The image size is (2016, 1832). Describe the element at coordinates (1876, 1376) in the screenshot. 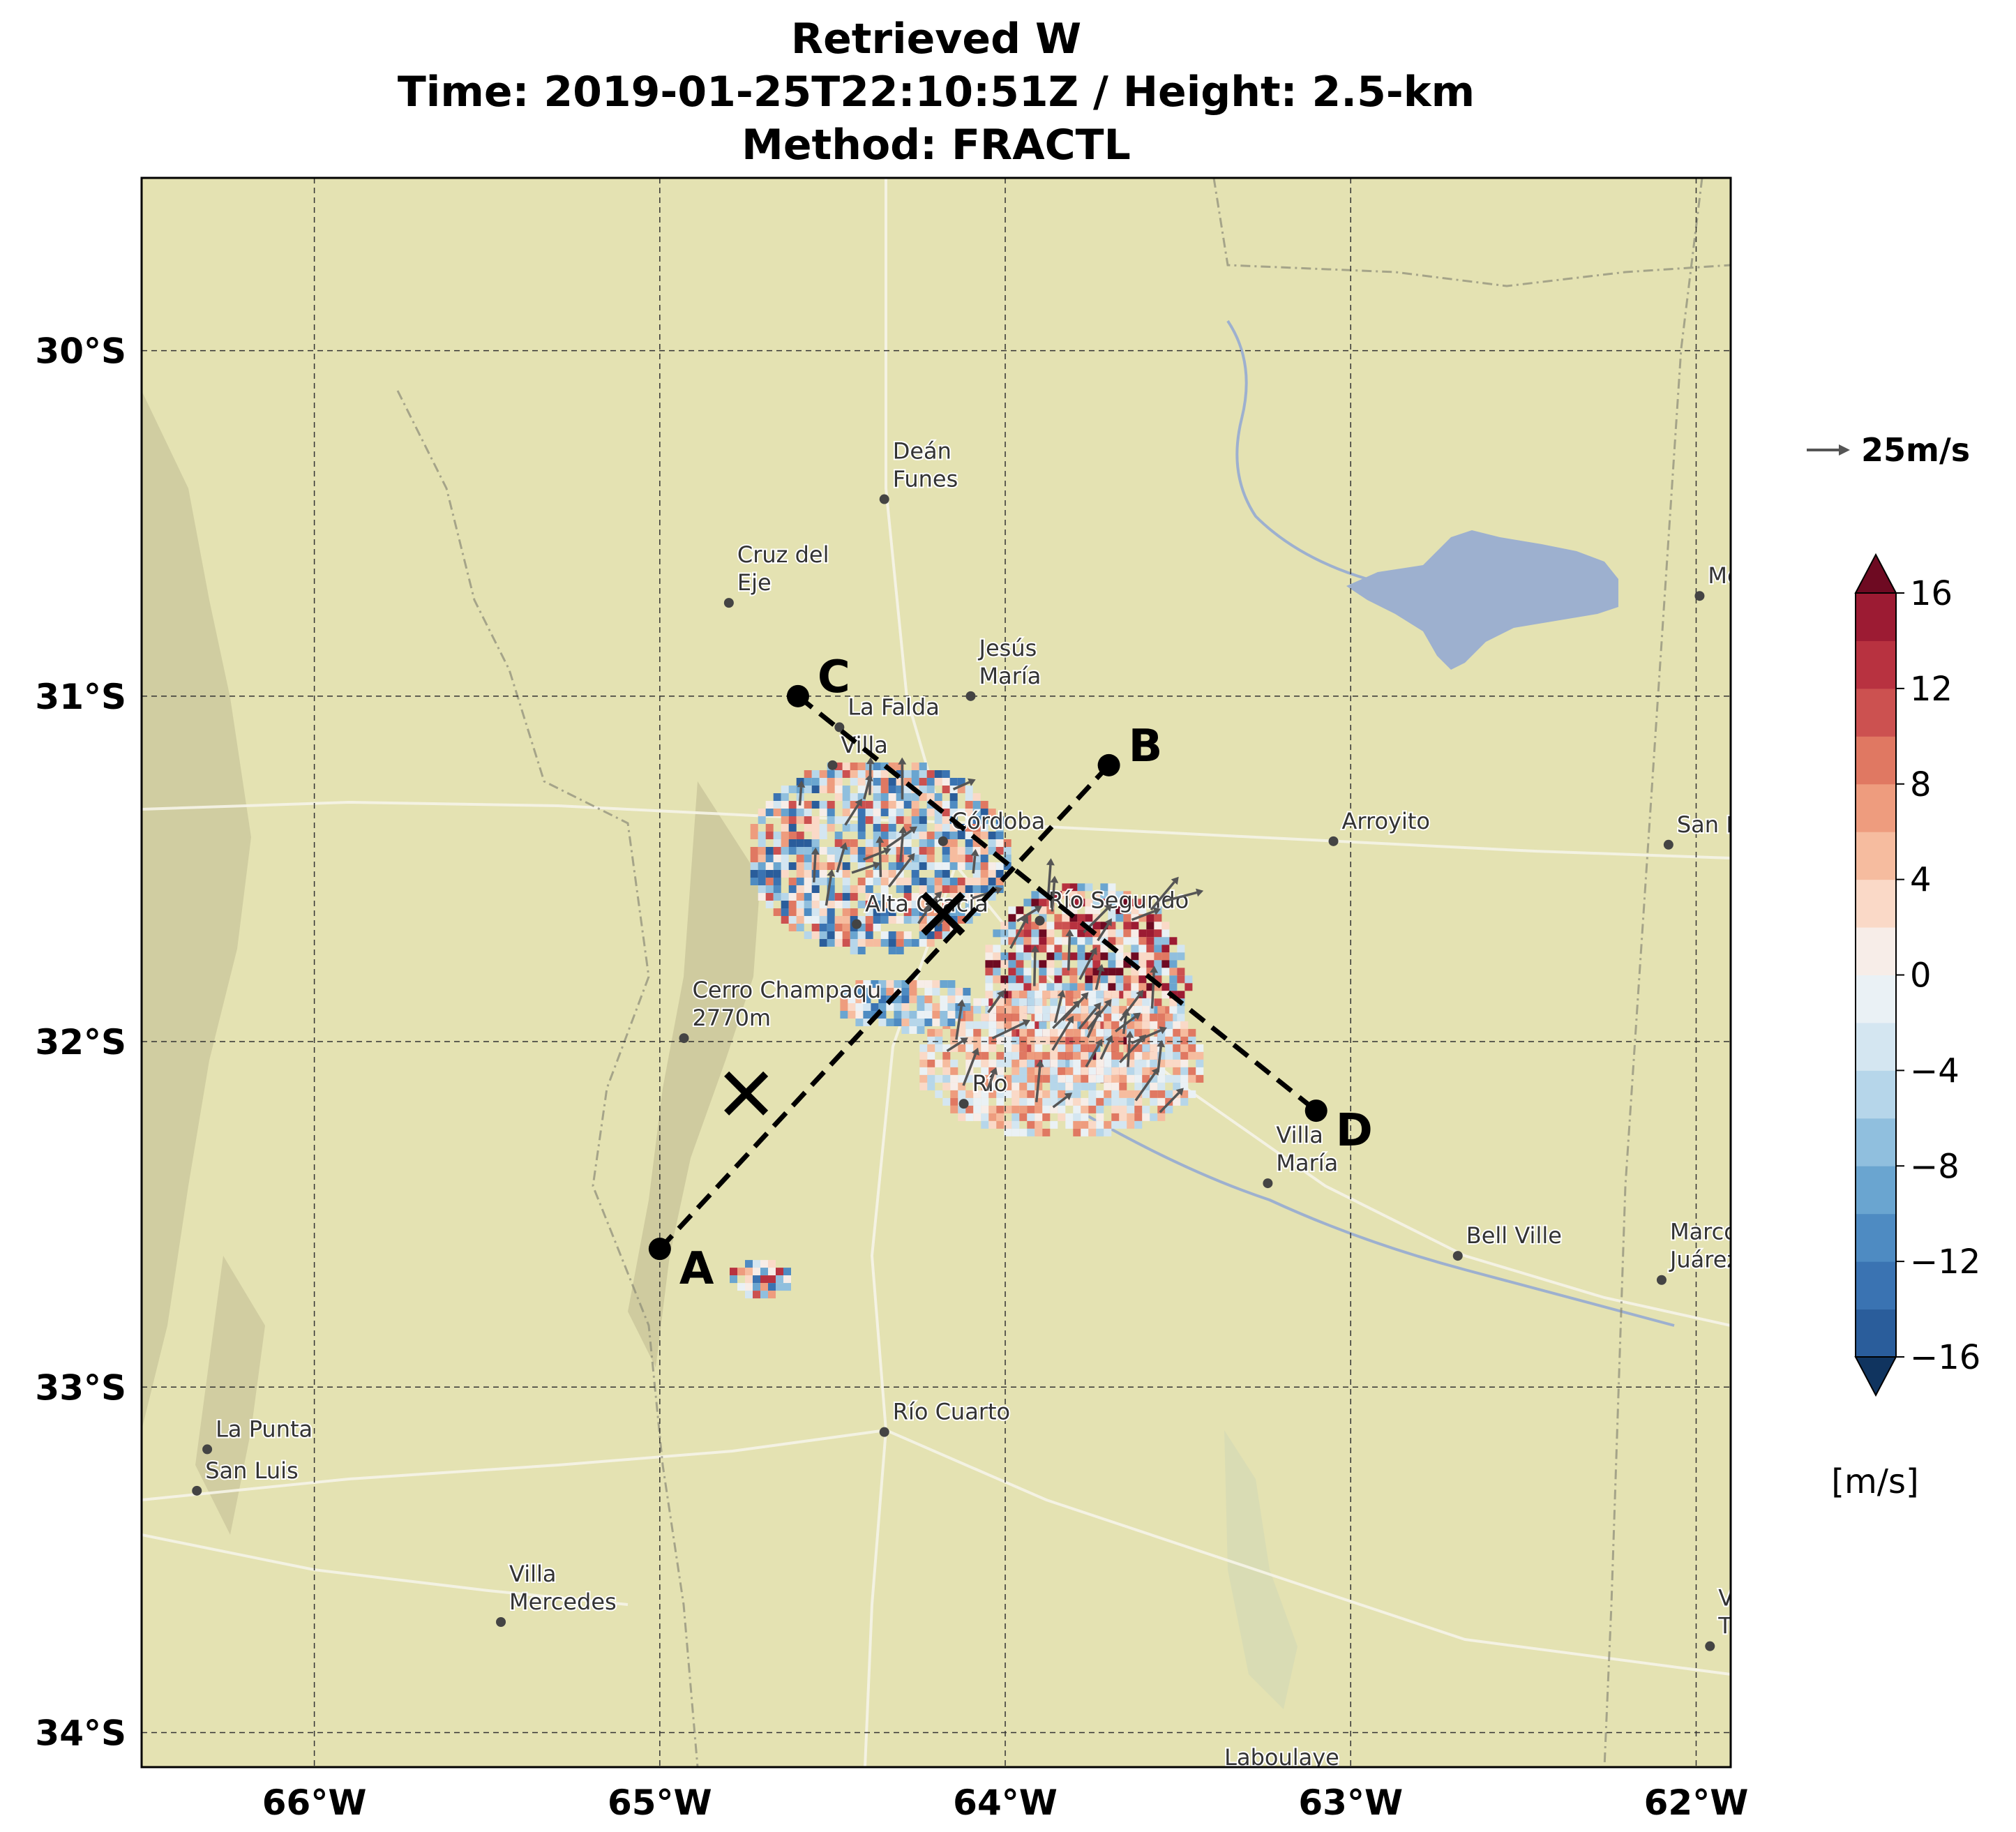

I see `colorbar-extend-bottom` at that location.